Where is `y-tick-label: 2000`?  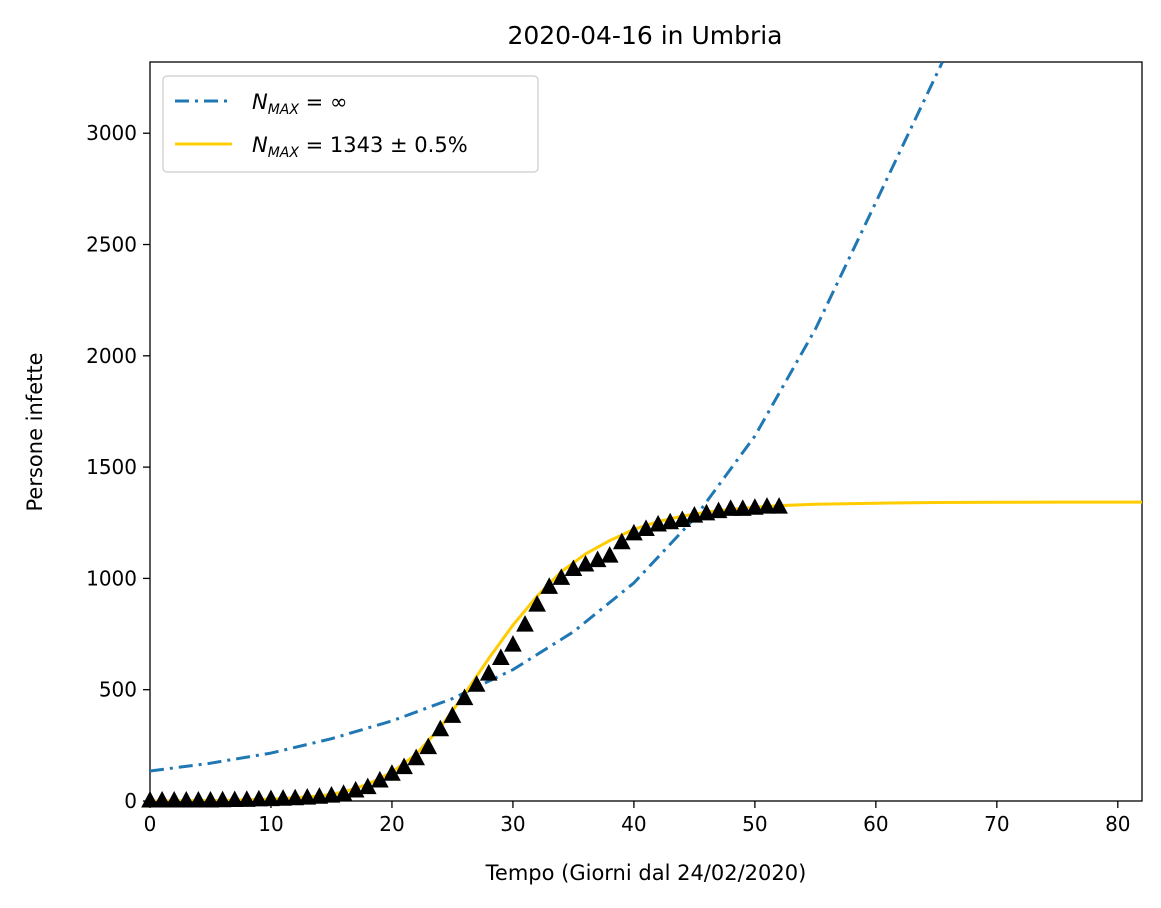 y-tick-label: 2000 is located at coordinates (111, 356).